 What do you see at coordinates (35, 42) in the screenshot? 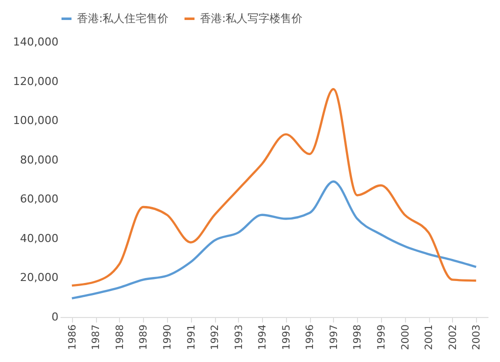
I see `y-tick-label: 140,000` at bounding box center [35, 42].